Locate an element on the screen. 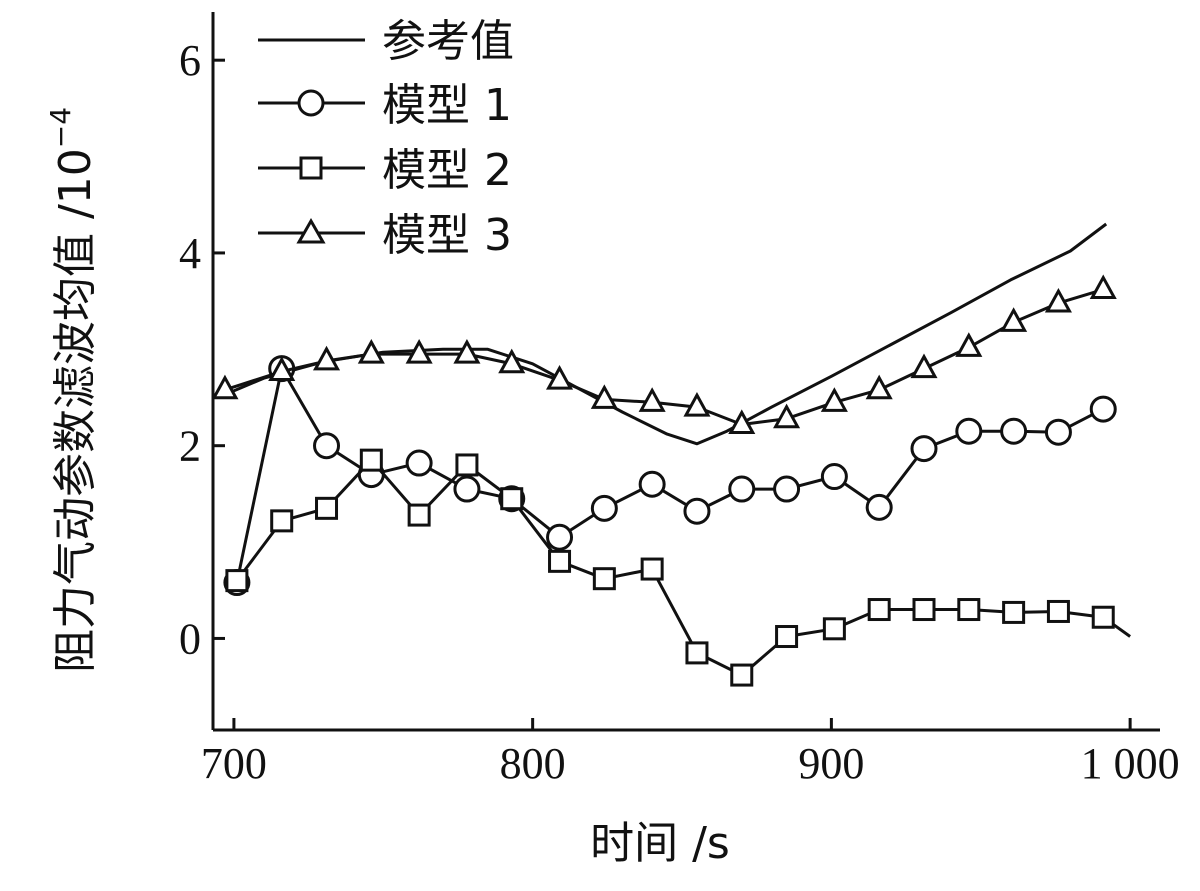  y-tick-label-6: 6 is located at coordinates (190, 60).